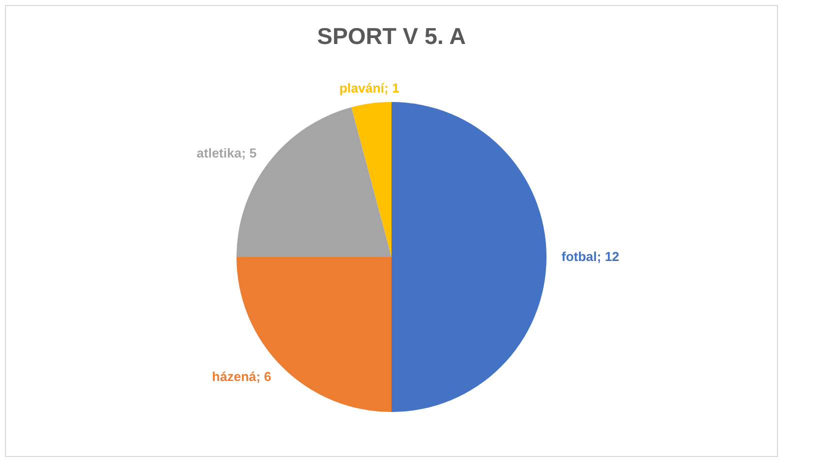  What do you see at coordinates (249, 153) in the screenshot?
I see `data-label: ; 5` at bounding box center [249, 153].